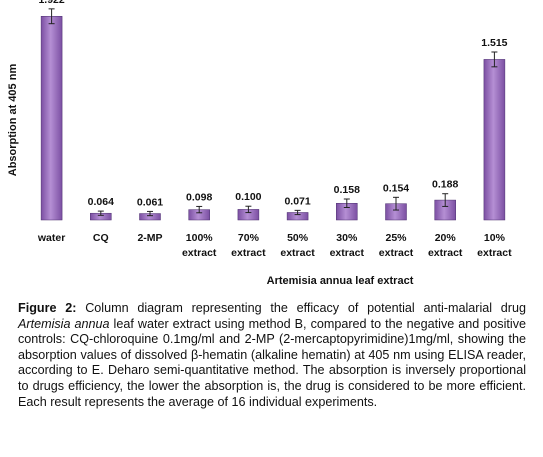  What do you see at coordinates (149, 238) in the screenshot?
I see `x-tick-label: 2-MP` at bounding box center [149, 238].